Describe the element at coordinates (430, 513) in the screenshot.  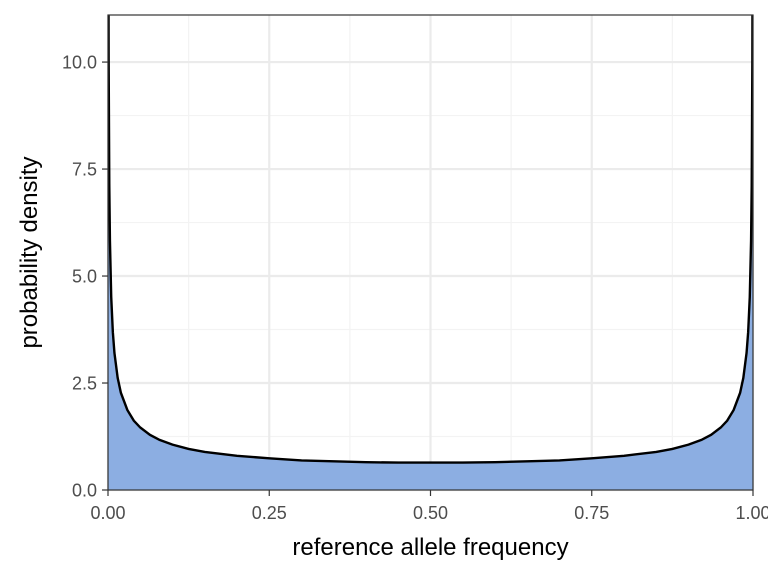
I see `x-tick-label: 0.50` at that location.